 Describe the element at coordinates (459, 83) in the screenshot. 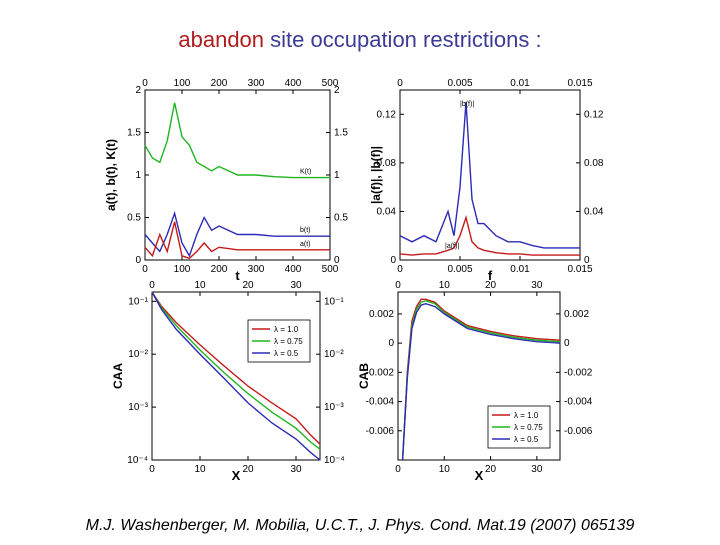

I see `x-tick-label-top: 0.005` at that location.